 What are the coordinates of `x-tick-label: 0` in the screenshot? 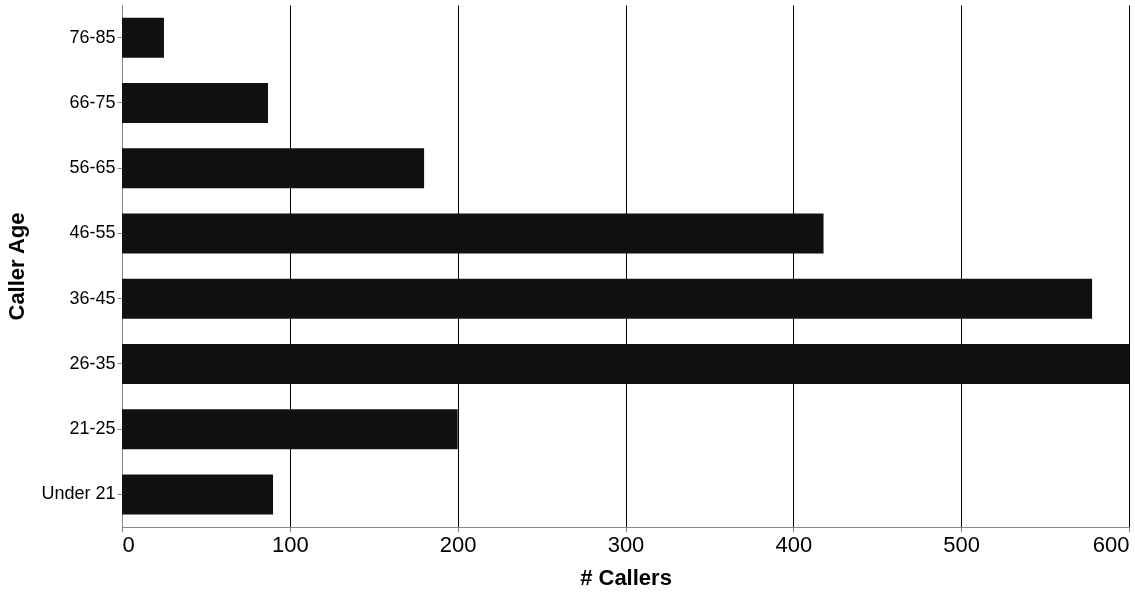 It's located at (128, 544).